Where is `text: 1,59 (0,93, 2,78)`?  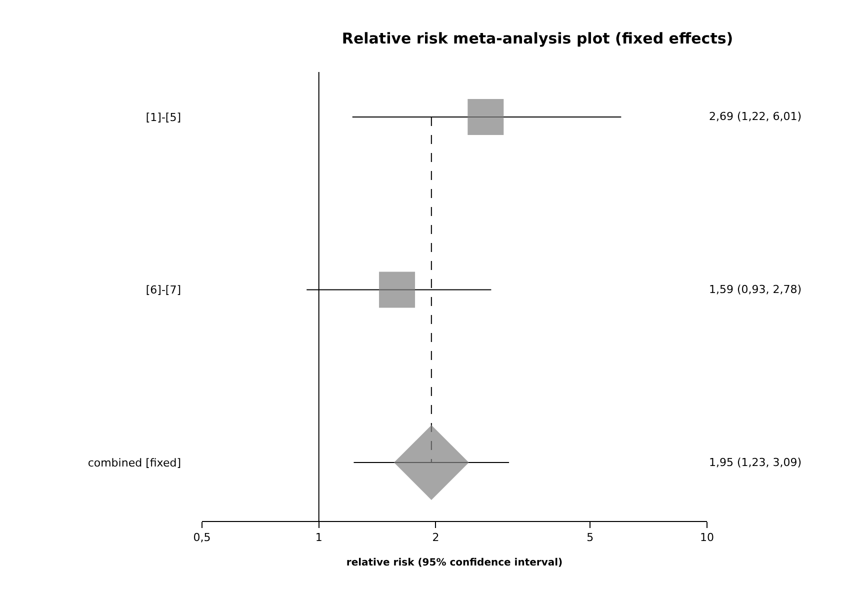
text: 1,59 (0,93, 2,78) is located at coordinates (755, 289).